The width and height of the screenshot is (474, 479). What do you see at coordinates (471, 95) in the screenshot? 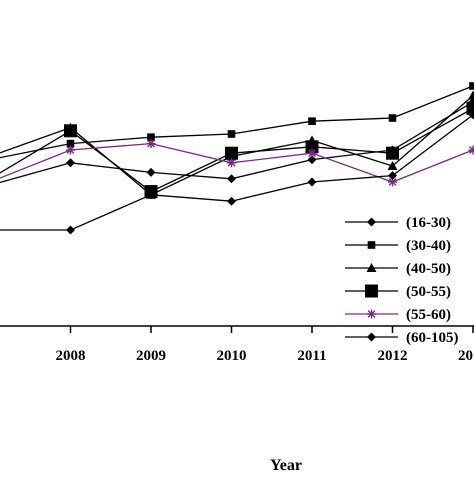
I see `data-point-(40-50)-2013` at bounding box center [471, 95].